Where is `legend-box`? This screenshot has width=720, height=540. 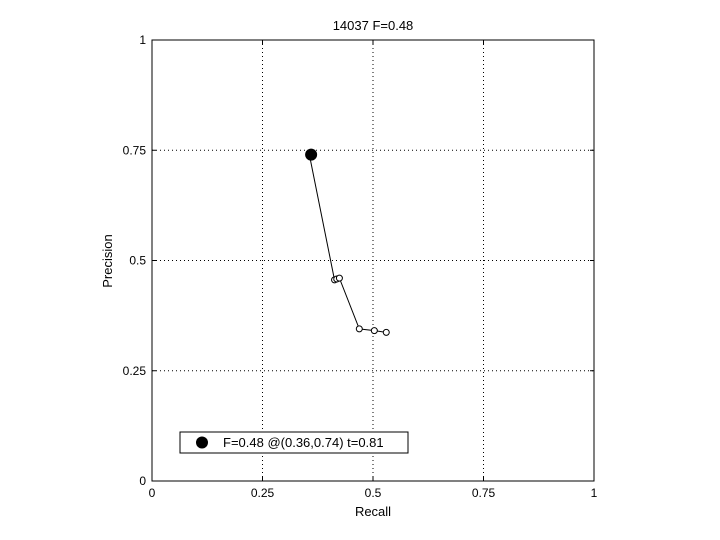
legend-box is located at coordinates (294, 442).